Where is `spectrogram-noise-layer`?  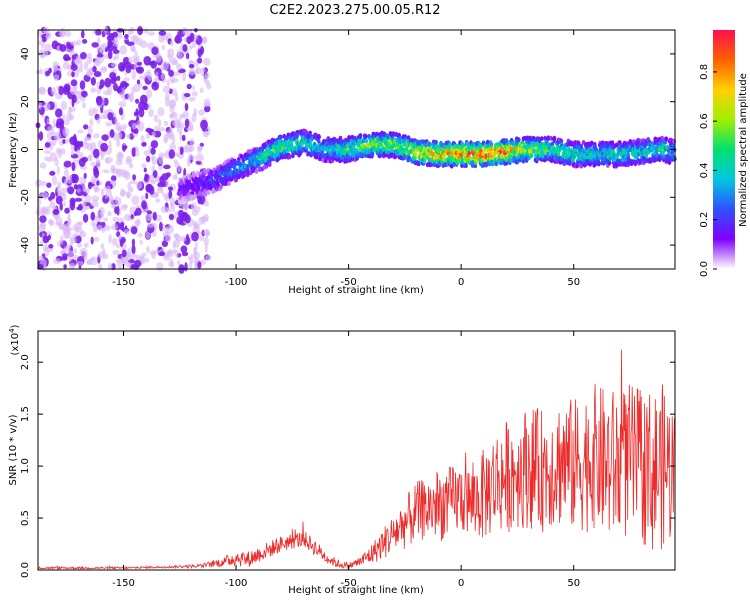 spectrogram-noise-layer is located at coordinates (123, 149).